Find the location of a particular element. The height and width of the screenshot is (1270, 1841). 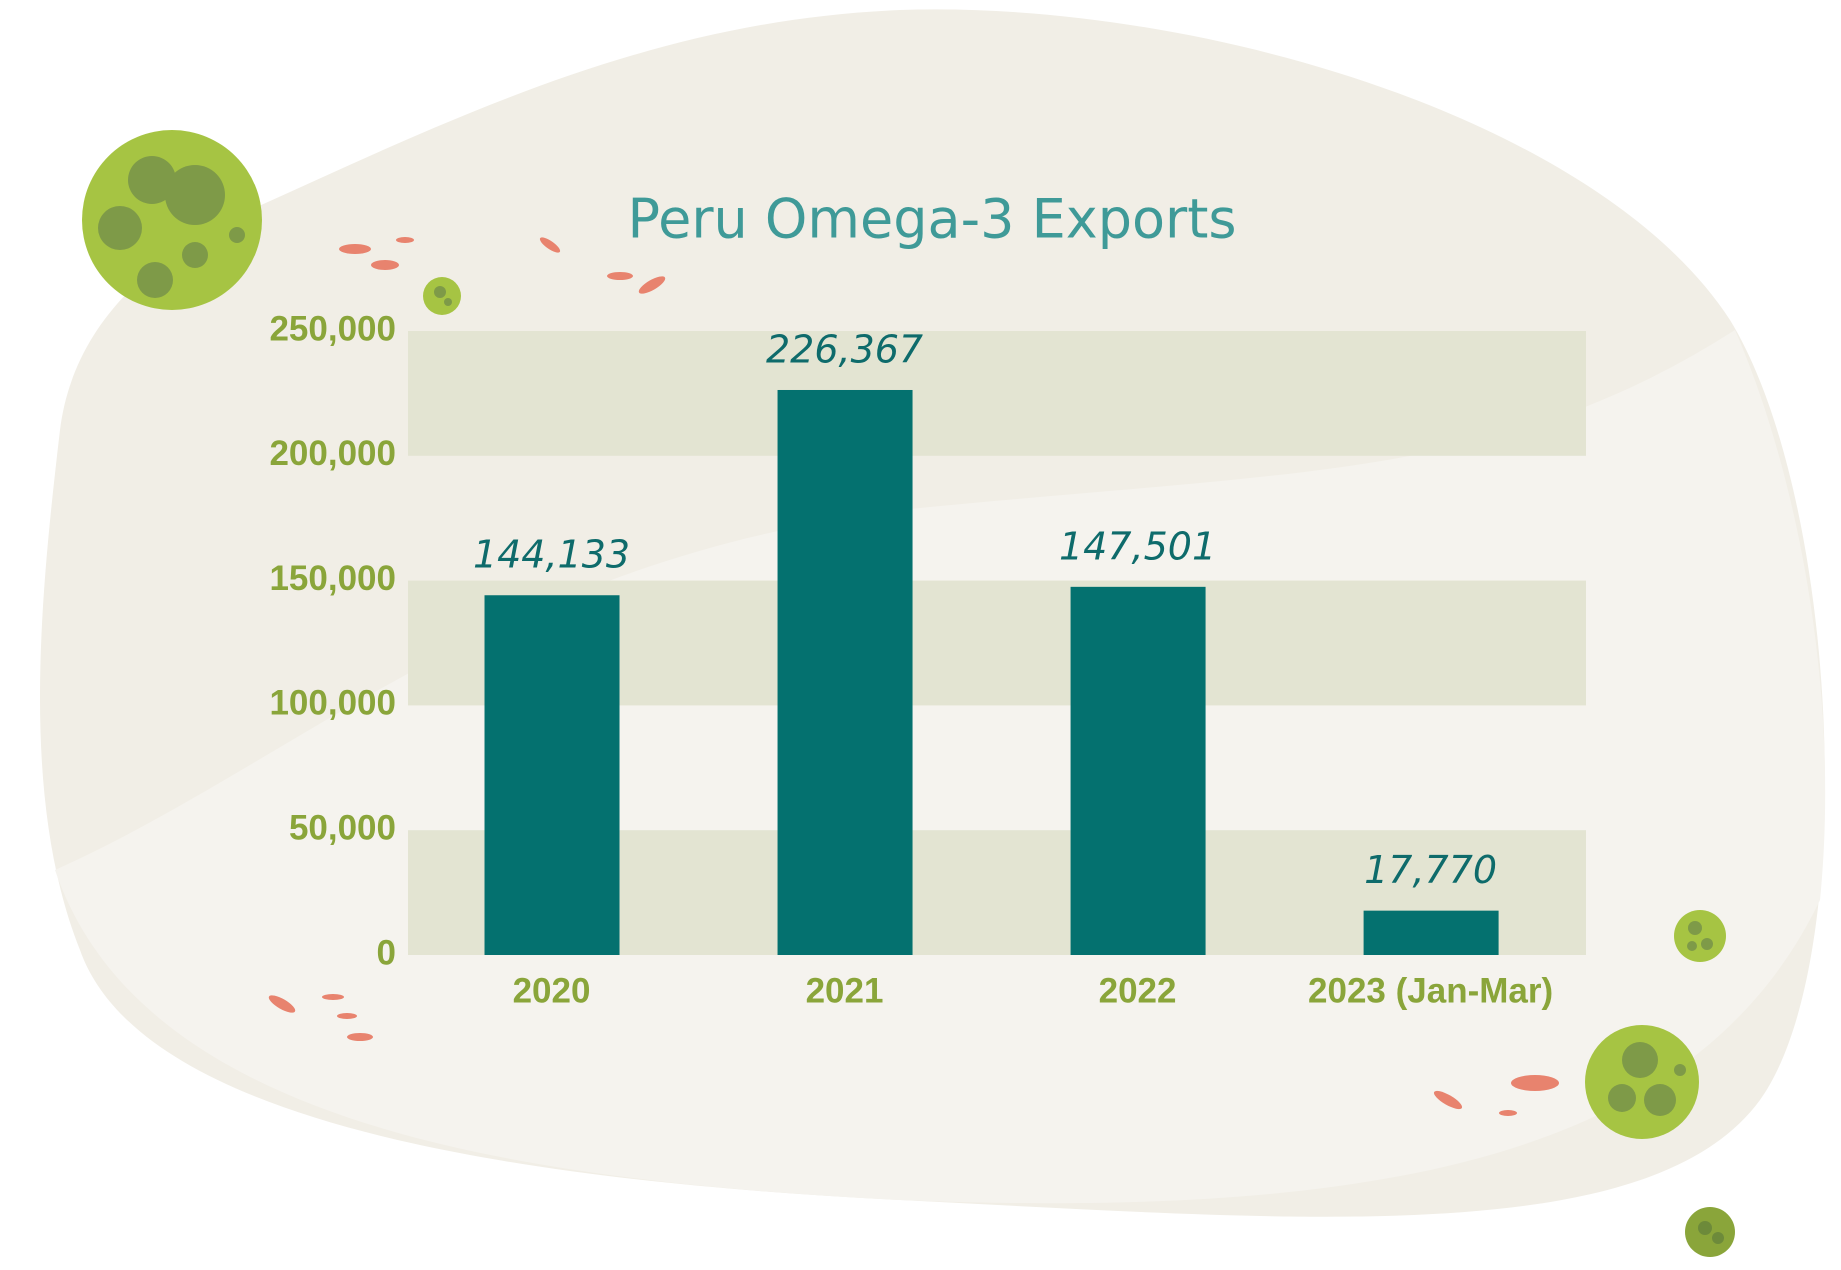

grid-band is located at coordinates (997, 393).